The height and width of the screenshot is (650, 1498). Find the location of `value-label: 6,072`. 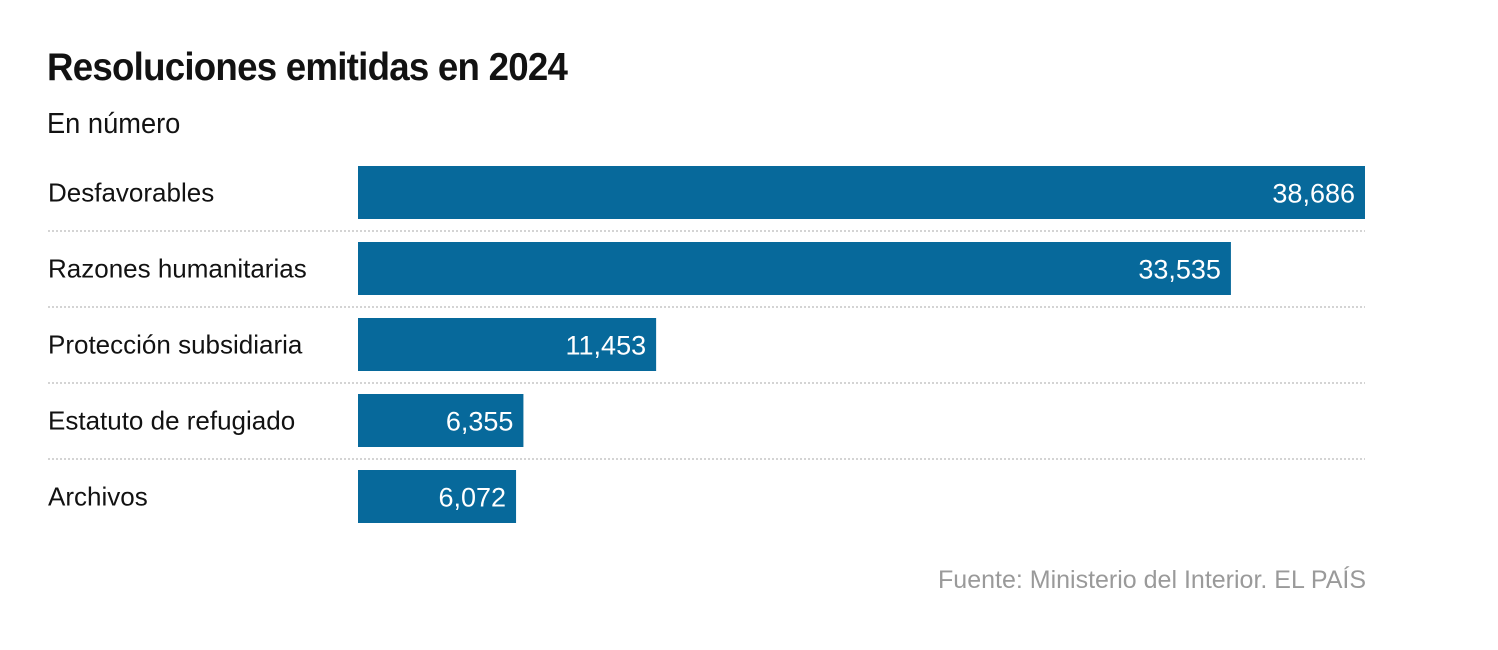

value-label: 6,072 is located at coordinates (472, 498).